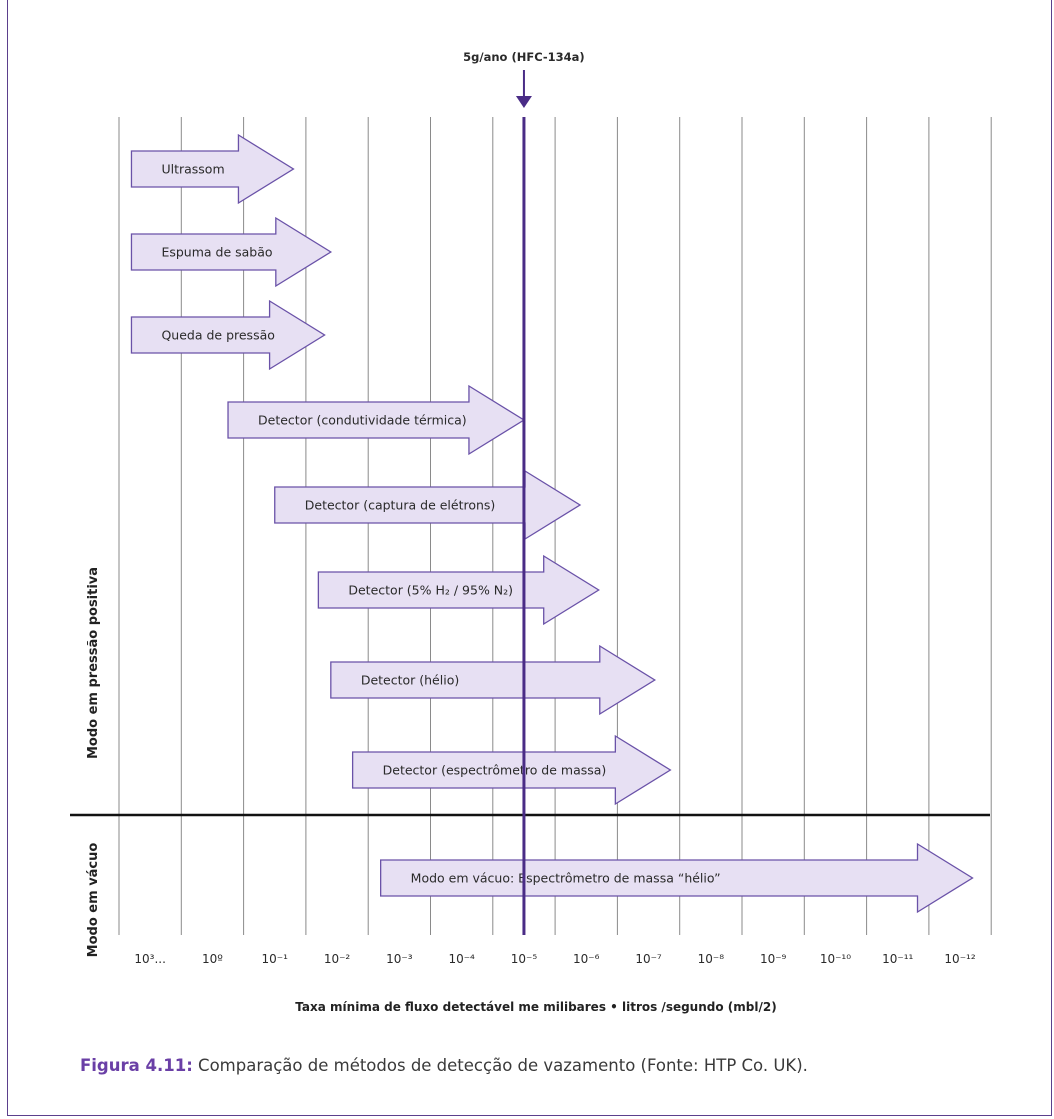 This screenshot has height=1119, width=1054. I want to click on method-arrow: Detector (condutividade térmica), so click(376, 420).